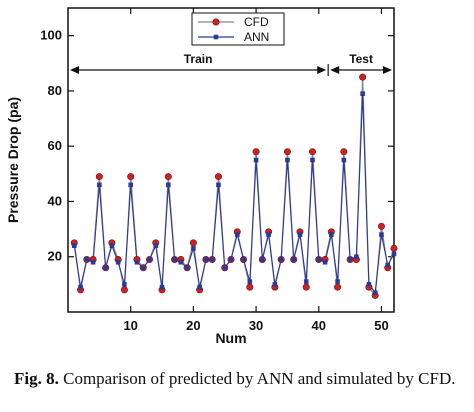 The height and width of the screenshot is (412, 474). I want to click on annot-train-arrow-head-left, so click(74, 70).